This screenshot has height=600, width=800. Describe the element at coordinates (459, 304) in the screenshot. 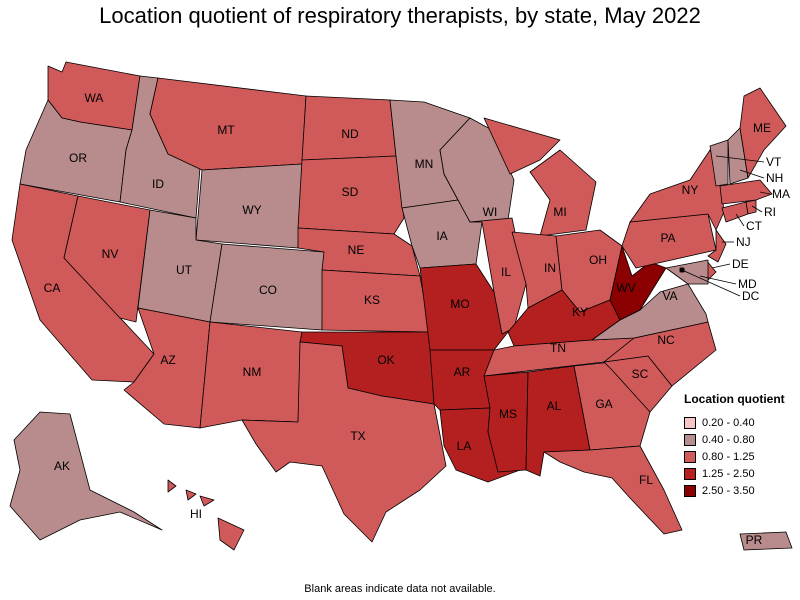

I see `state-label-mo: MO` at that location.